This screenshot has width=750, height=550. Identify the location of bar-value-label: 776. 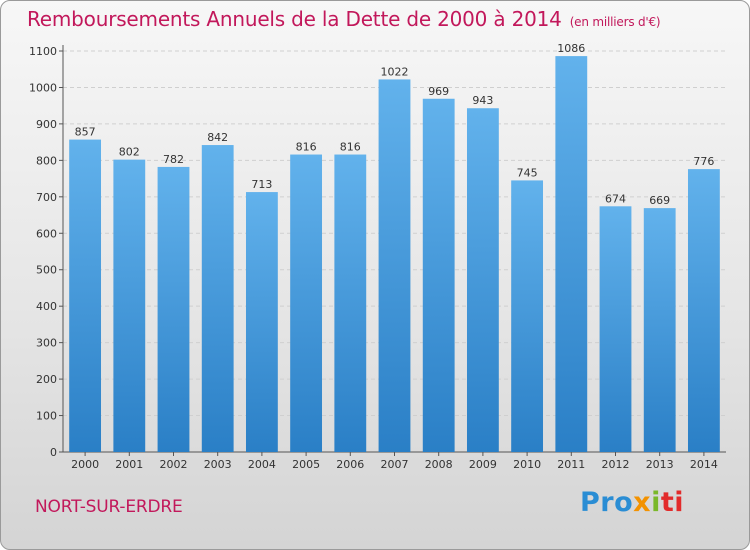
(703, 161).